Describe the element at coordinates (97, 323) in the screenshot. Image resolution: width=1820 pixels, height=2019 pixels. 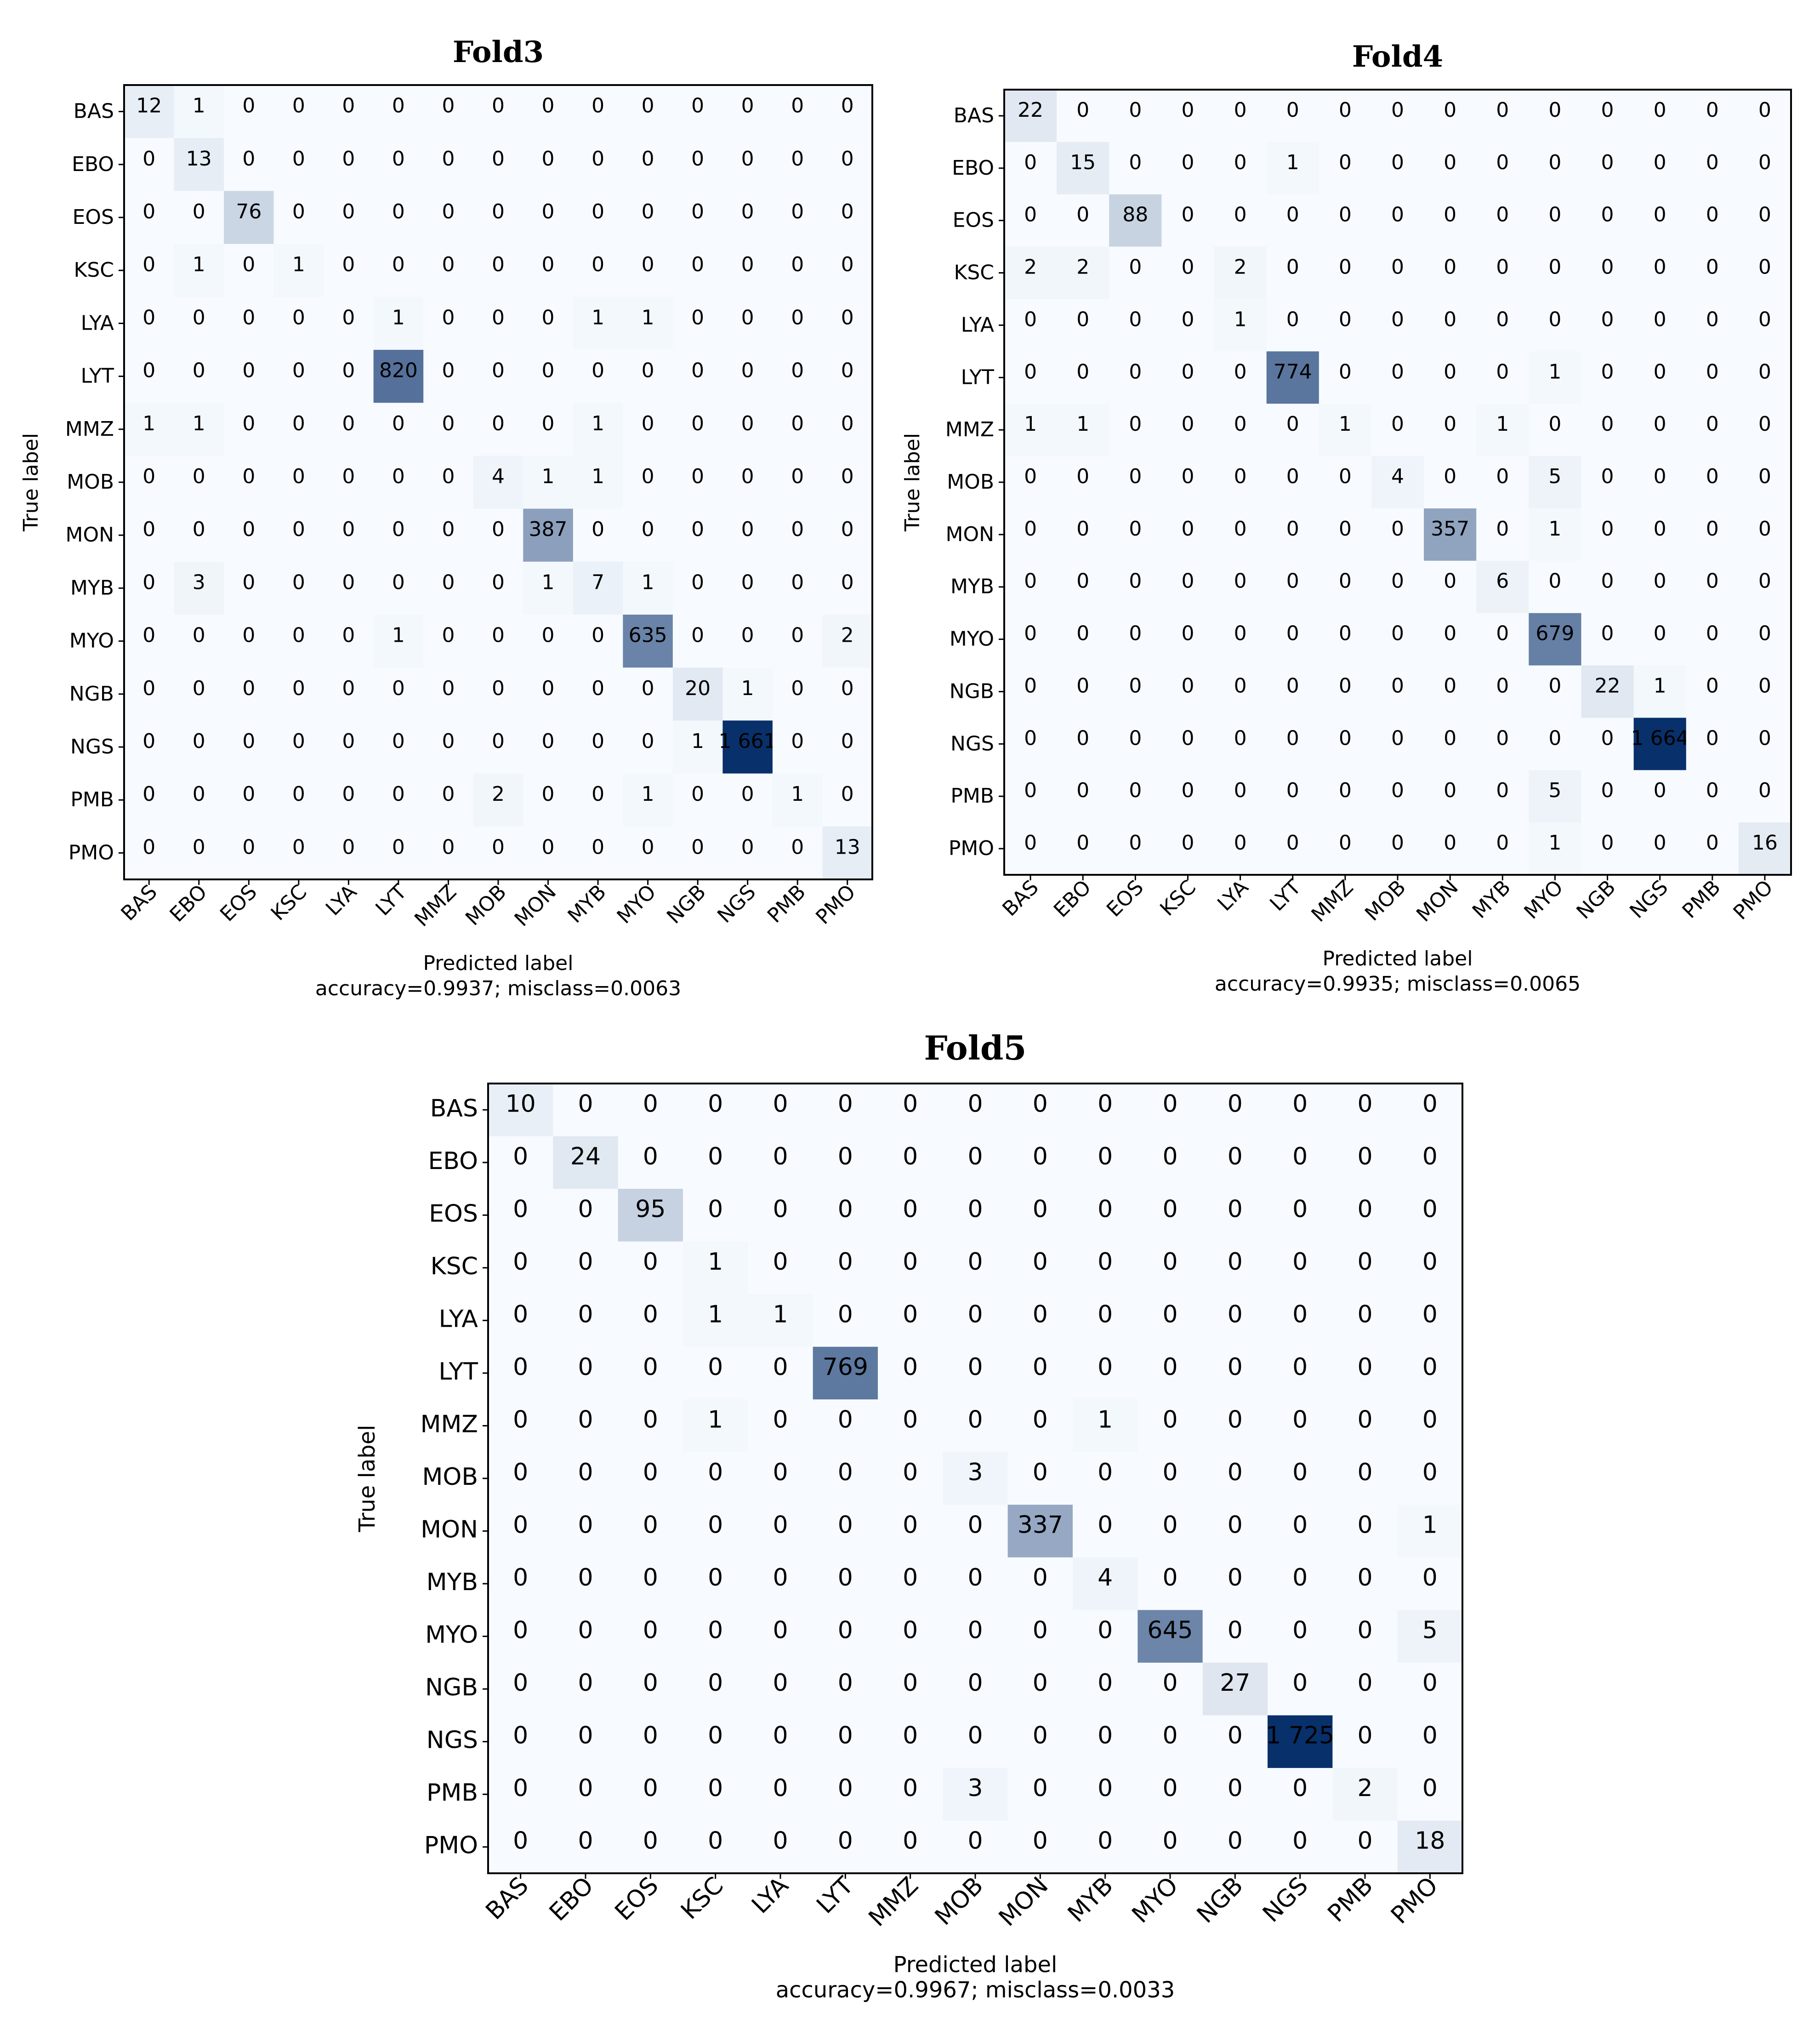
I see `y-tick-label: LYA` at that location.